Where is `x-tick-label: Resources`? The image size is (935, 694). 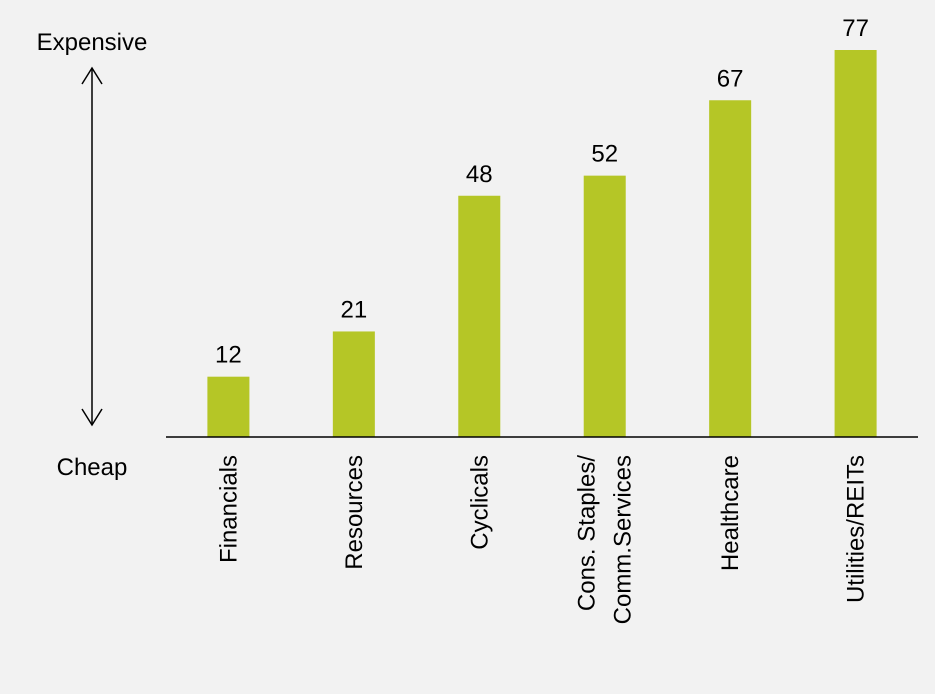
x-tick-label: Resources is located at coordinates (354, 512).